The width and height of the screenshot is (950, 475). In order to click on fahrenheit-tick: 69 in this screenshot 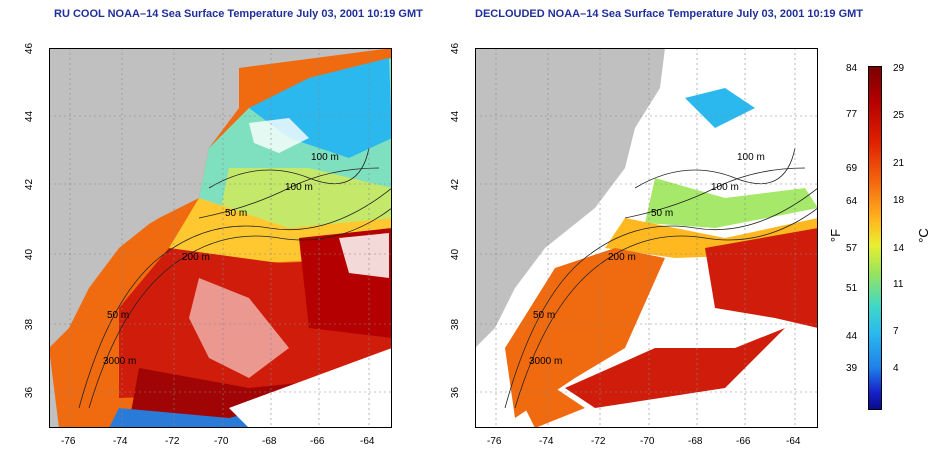, I will do `click(852, 168)`.